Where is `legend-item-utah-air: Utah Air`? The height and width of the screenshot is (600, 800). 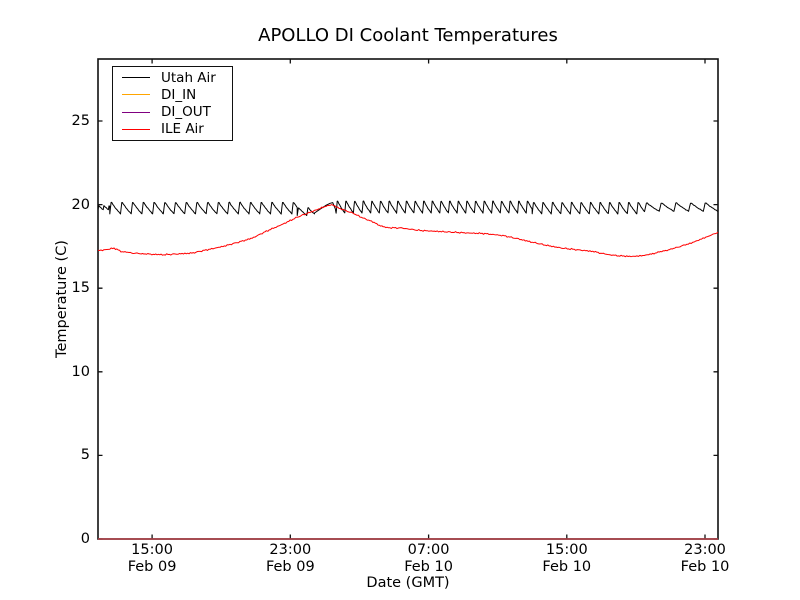
legend-item-utah-air: Utah Air is located at coordinates (177, 77).